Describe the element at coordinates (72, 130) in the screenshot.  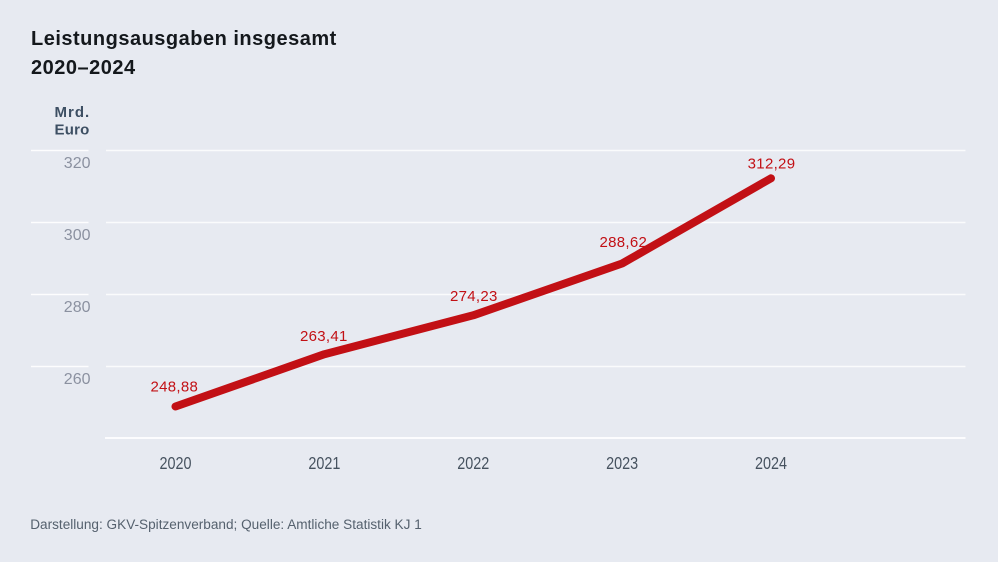
I see `svg-text: Euro` at that location.